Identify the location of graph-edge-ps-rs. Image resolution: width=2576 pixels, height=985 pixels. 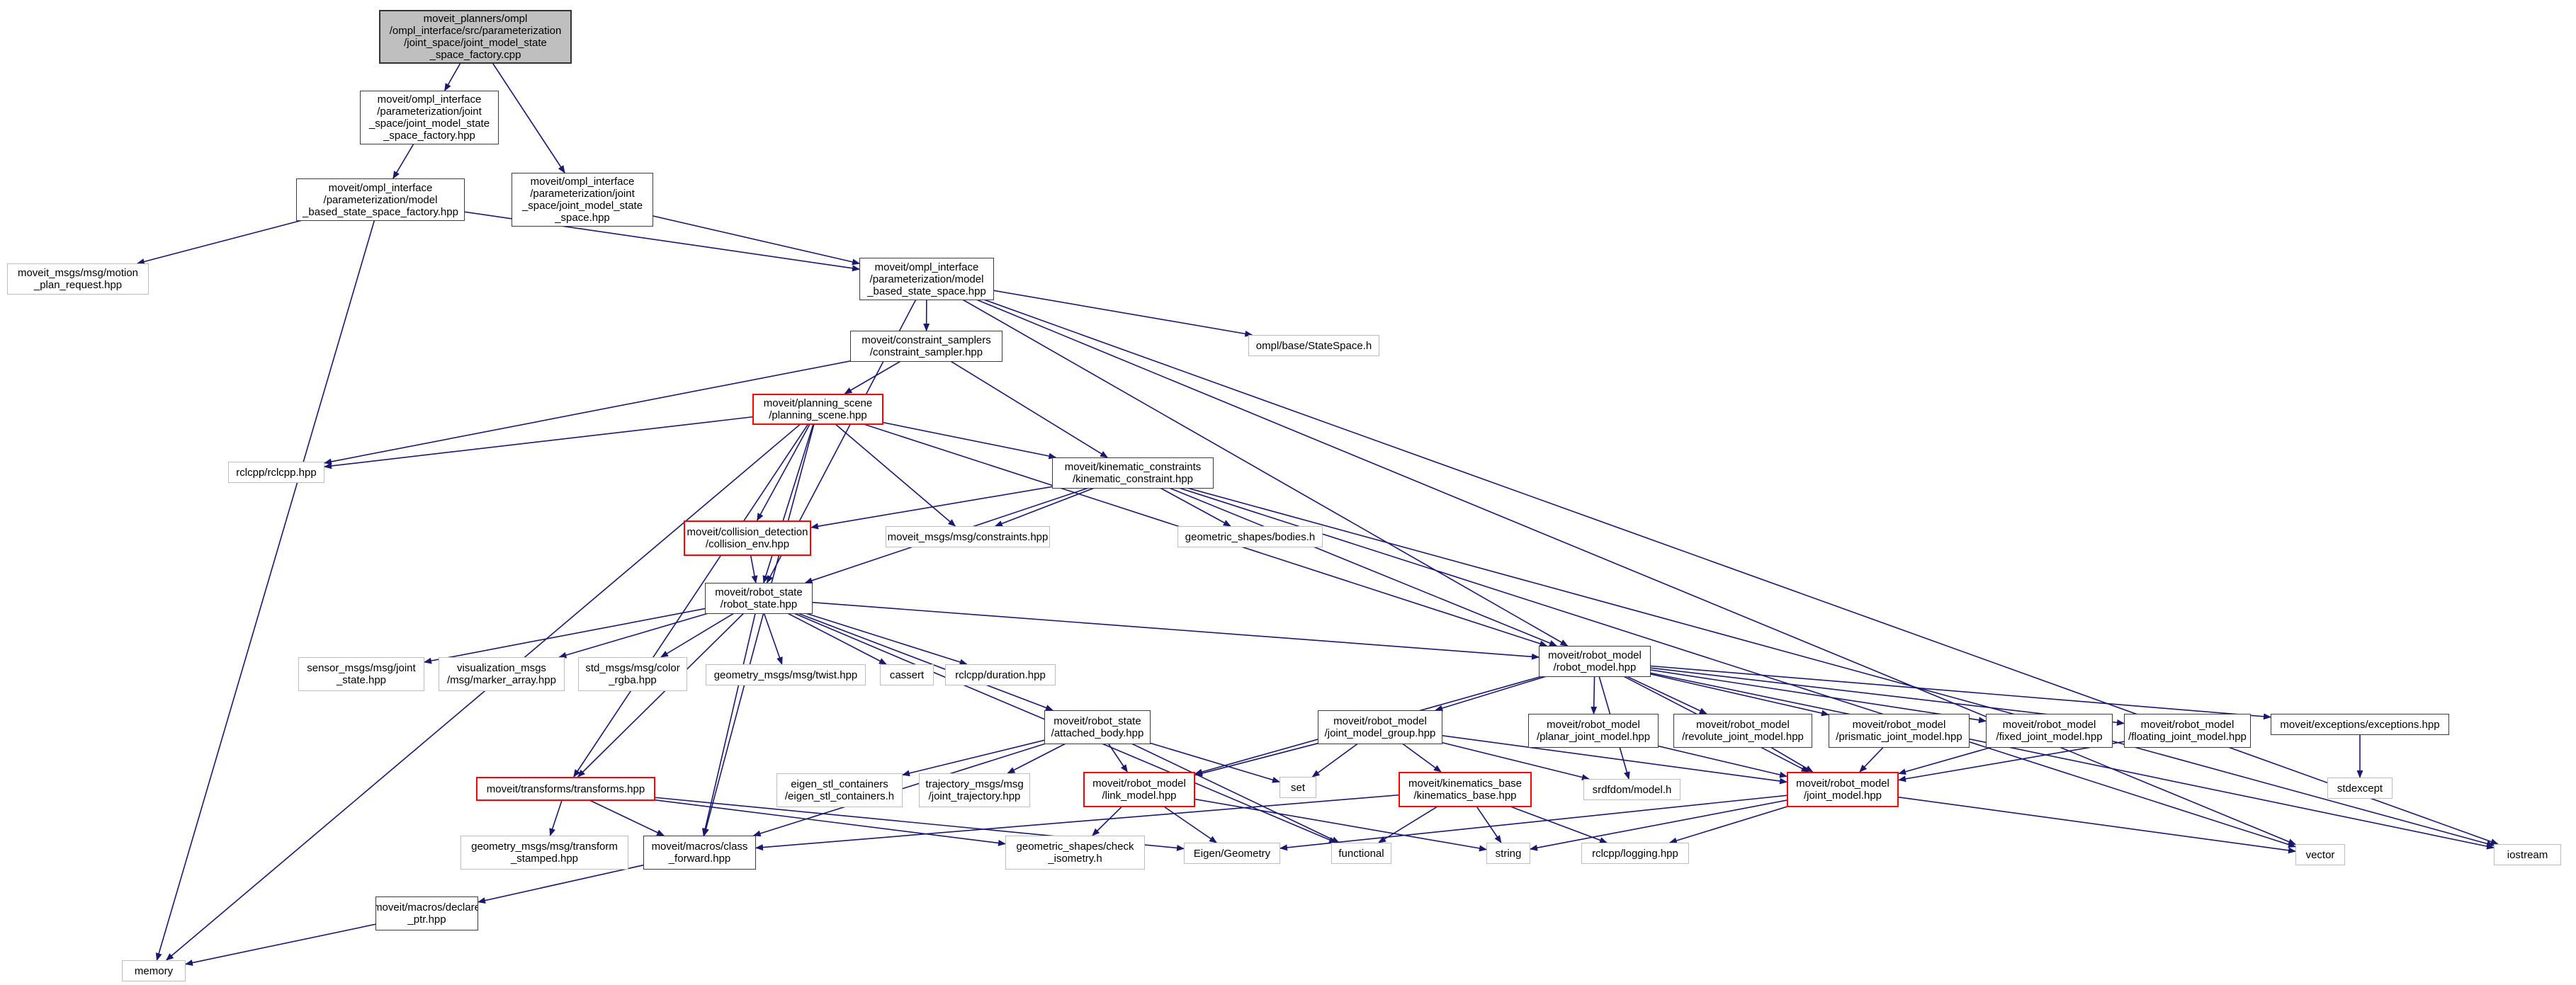
(790, 496).